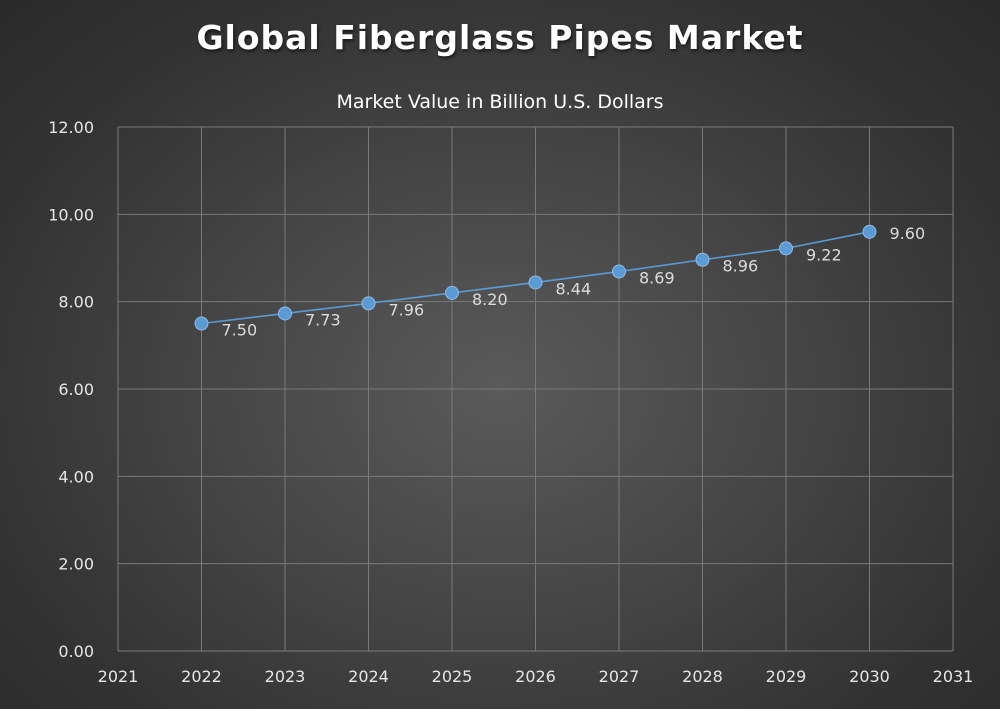 This screenshot has width=1000, height=709. What do you see at coordinates (741, 266) in the screenshot?
I see `data-label: 8.96` at bounding box center [741, 266].